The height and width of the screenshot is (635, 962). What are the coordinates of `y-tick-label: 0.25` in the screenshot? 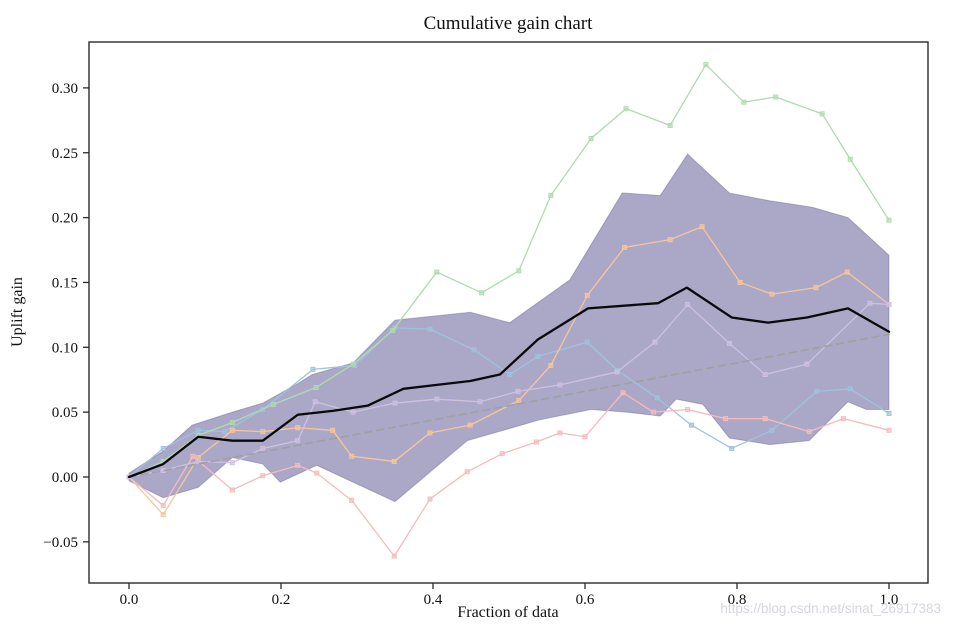 It's located at (65, 154).